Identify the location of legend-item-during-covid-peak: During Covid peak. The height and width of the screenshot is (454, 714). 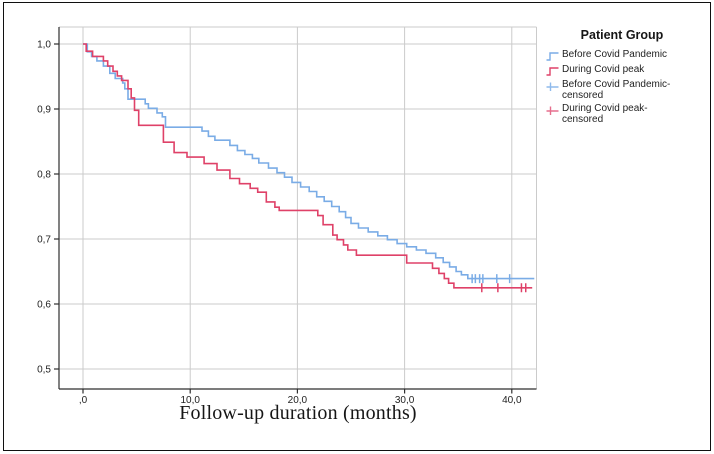
(628, 70).